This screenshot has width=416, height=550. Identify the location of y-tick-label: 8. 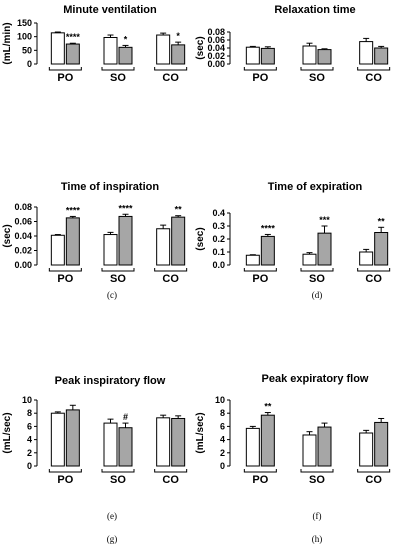
(222, 413).